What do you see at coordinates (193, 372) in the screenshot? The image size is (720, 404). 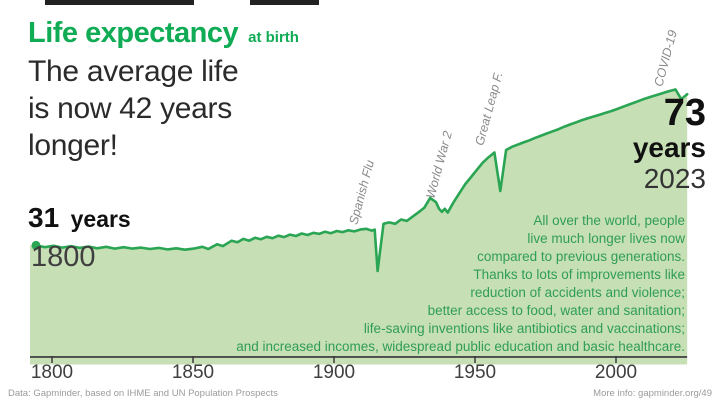 I see `x-axis-tick-label: 1850` at bounding box center [193, 372].